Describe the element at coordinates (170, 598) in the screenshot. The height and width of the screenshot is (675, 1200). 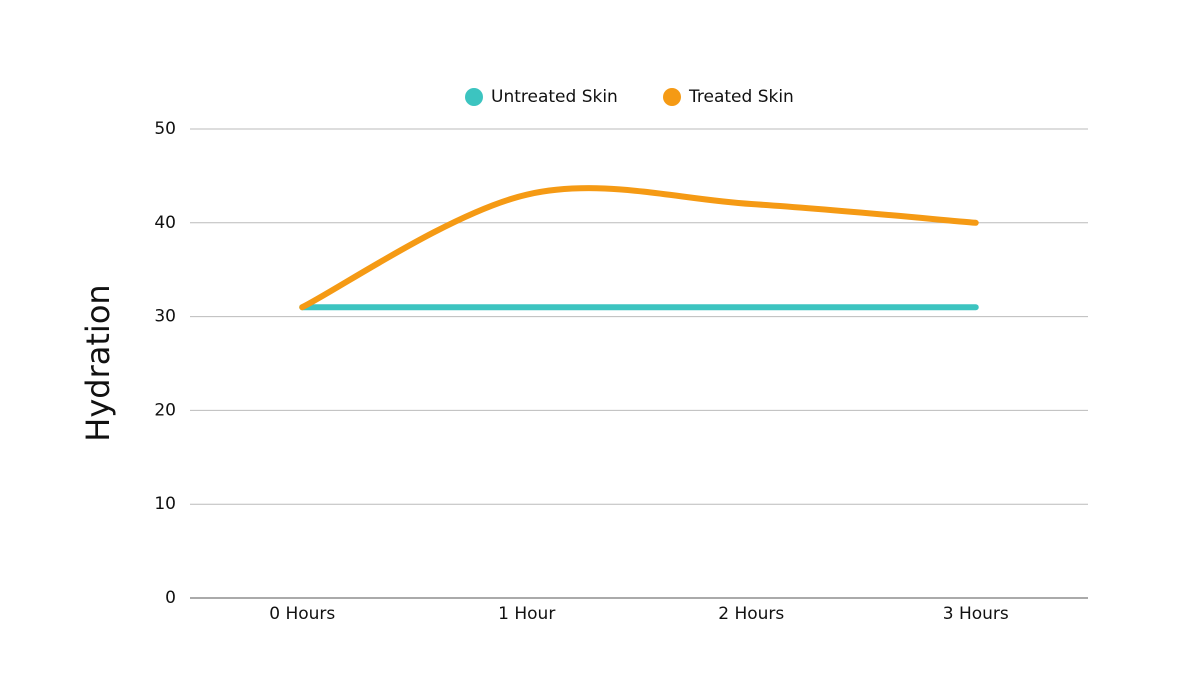
I see `y-tick-label: 0` at that location.